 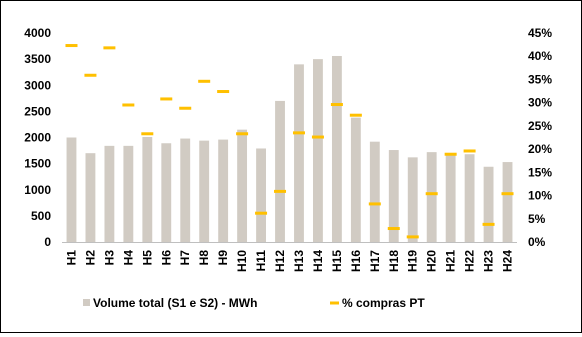 What do you see at coordinates (431, 197) in the screenshot?
I see `bar-h20` at bounding box center [431, 197].